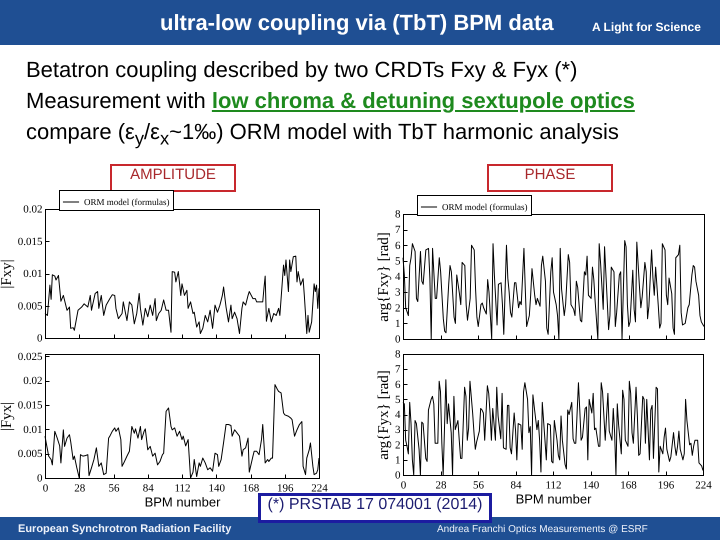 Image resolution: width=720 pixels, height=540 pixels. Describe the element at coordinates (550, 178) in the screenshot. I see `text: PHASE` at that location.